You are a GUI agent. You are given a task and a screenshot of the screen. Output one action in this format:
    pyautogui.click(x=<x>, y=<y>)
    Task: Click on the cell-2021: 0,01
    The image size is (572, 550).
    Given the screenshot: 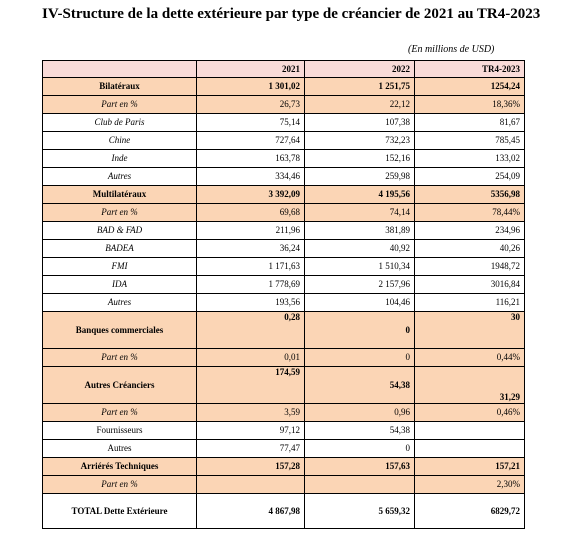 What is the action you would take?
    pyautogui.click(x=250, y=357)
    